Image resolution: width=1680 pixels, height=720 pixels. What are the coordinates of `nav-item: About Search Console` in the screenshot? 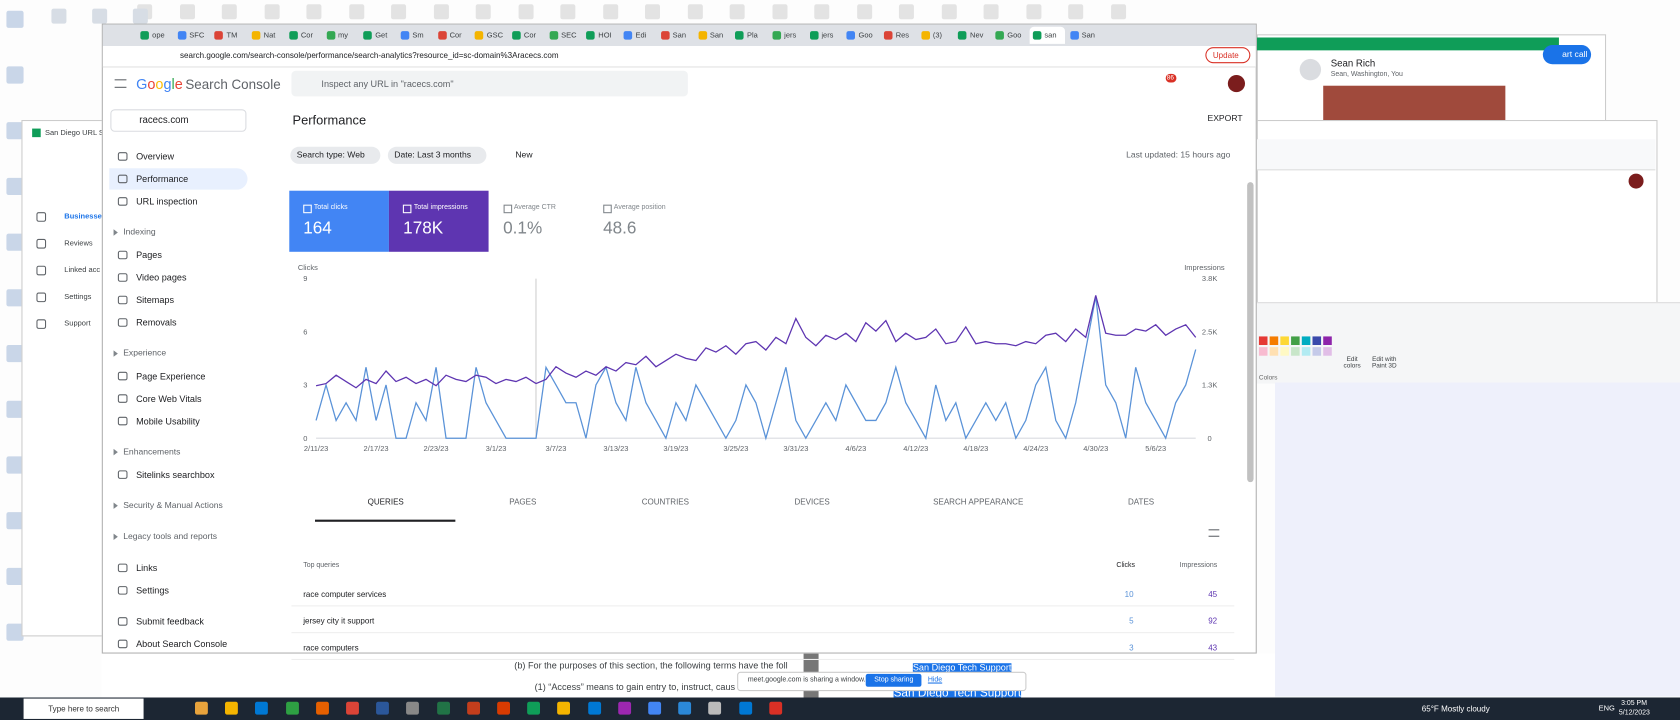 It's located at (182, 644).